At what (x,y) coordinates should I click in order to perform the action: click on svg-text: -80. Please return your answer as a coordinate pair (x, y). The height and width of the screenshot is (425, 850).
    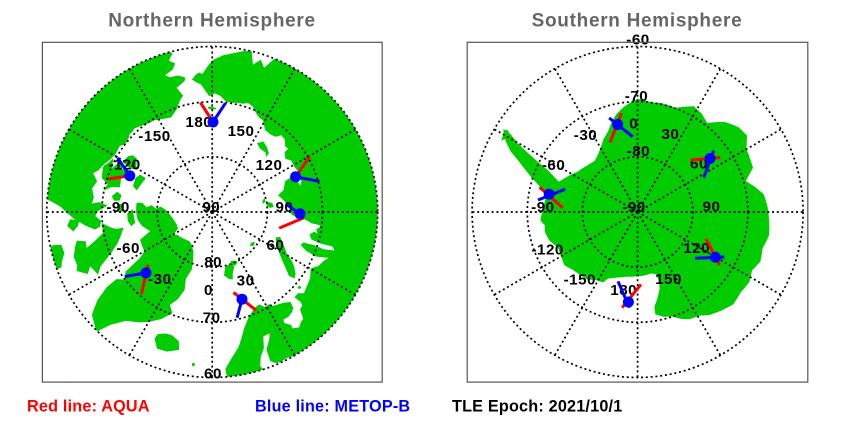
    Looking at the image, I should click on (638, 151).